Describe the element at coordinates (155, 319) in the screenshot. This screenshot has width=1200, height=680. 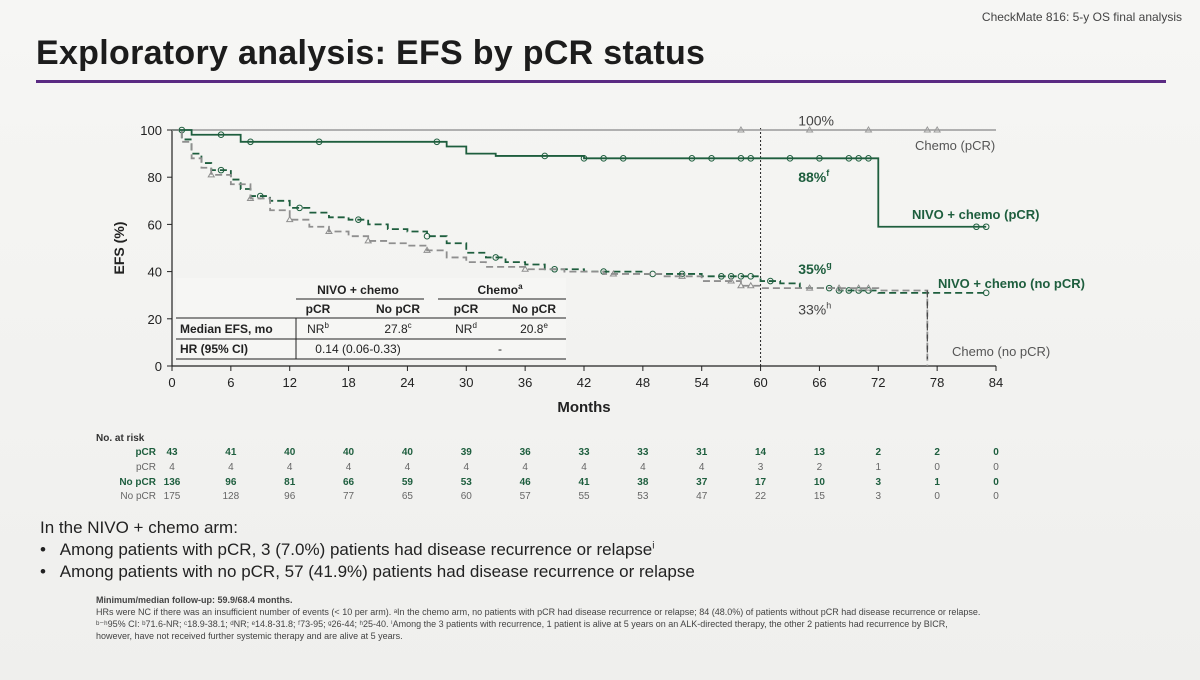
I see `y-tick-label: 20` at that location.